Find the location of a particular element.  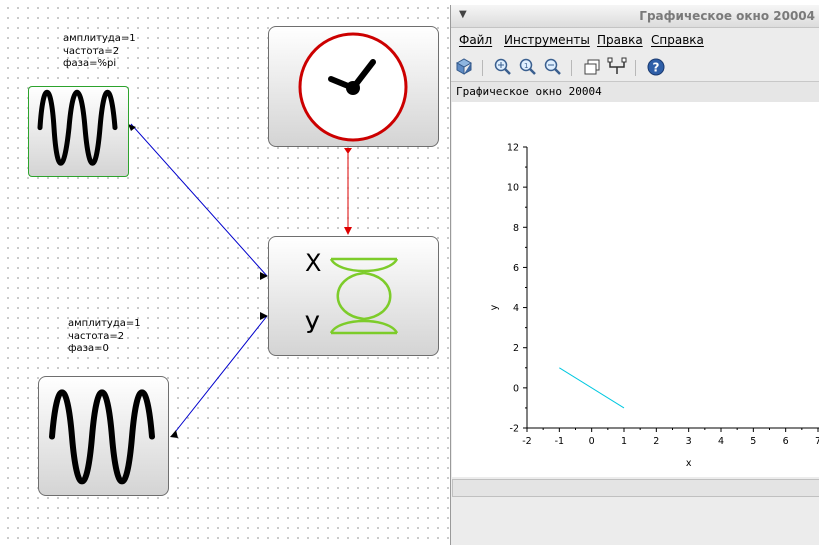

y-tick-label: 0 is located at coordinates (516, 388).